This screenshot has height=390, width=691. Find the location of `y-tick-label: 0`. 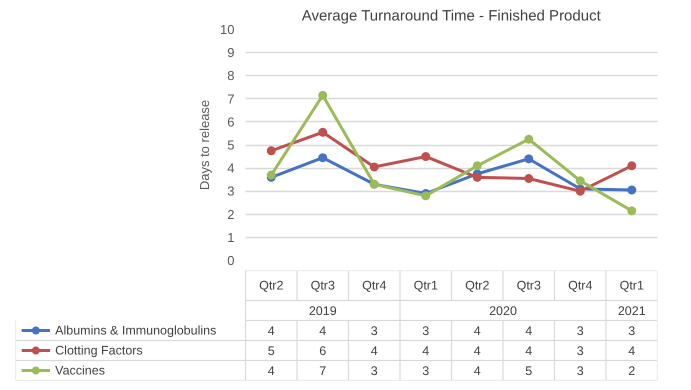

y-tick-label: 0 is located at coordinates (231, 260).